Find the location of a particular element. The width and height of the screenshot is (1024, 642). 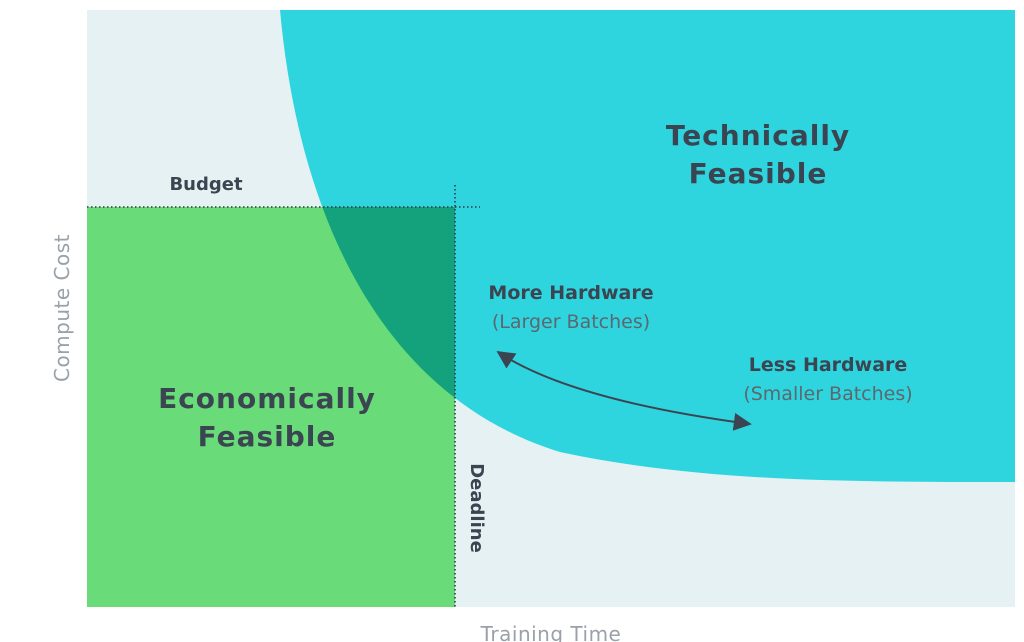

technical-label-line1: Technically is located at coordinates (758, 135).